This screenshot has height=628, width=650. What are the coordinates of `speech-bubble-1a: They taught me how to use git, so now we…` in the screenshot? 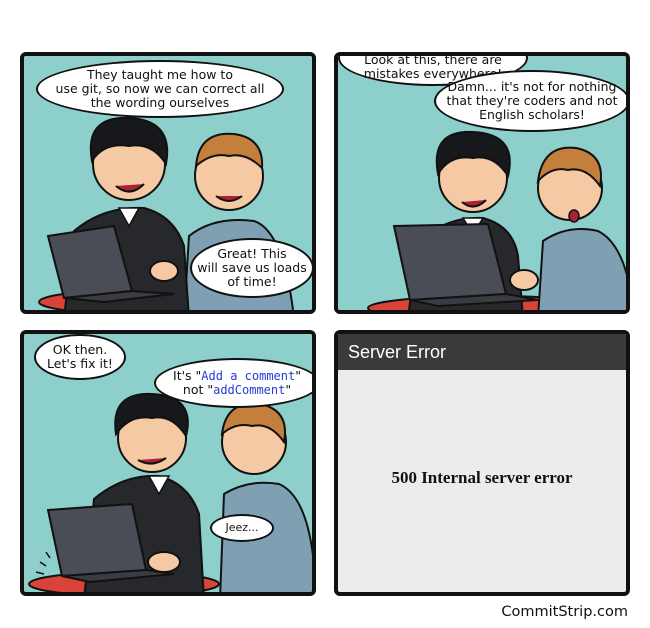 It's located at (160, 89).